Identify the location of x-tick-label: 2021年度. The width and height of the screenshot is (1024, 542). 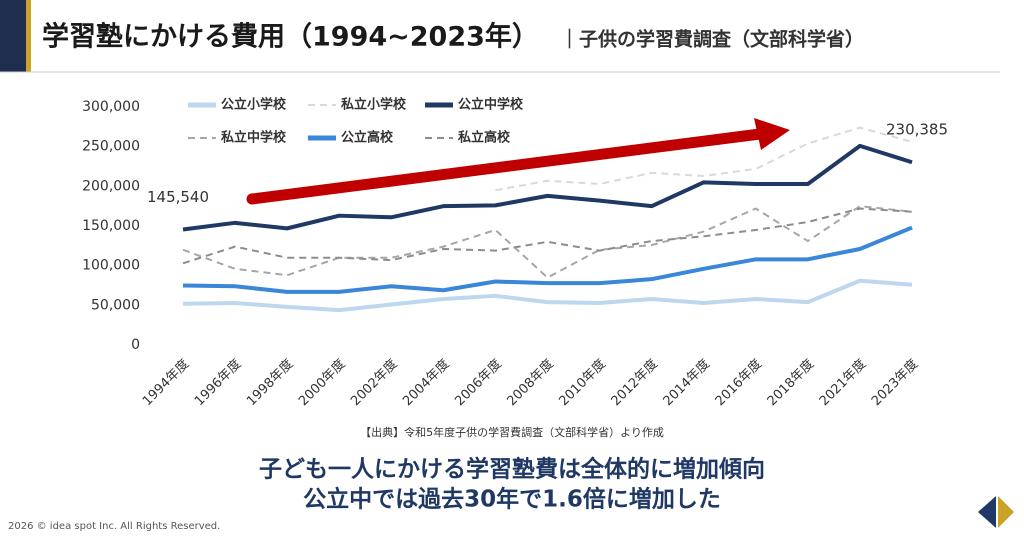
(842, 382).